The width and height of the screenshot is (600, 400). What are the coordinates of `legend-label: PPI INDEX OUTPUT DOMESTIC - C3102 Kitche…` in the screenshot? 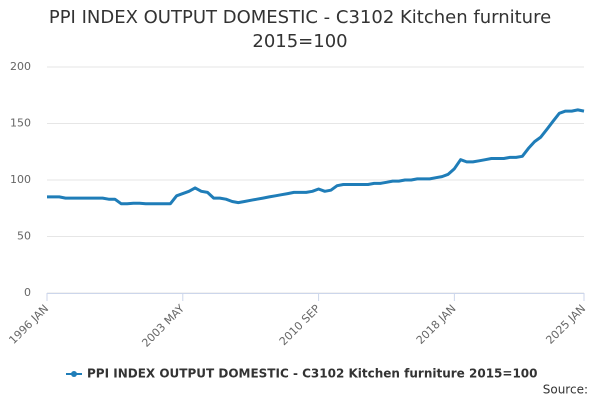 It's located at (312, 374).